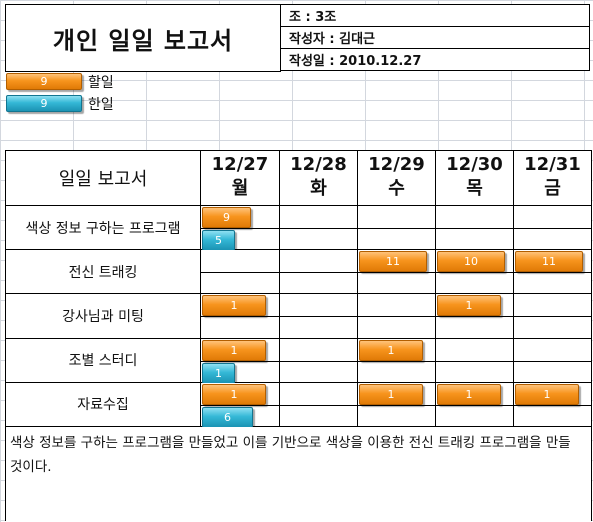 The image size is (593, 522). What do you see at coordinates (474, 188) in the screenshot?
I see `day-weekday: 목` at bounding box center [474, 188].